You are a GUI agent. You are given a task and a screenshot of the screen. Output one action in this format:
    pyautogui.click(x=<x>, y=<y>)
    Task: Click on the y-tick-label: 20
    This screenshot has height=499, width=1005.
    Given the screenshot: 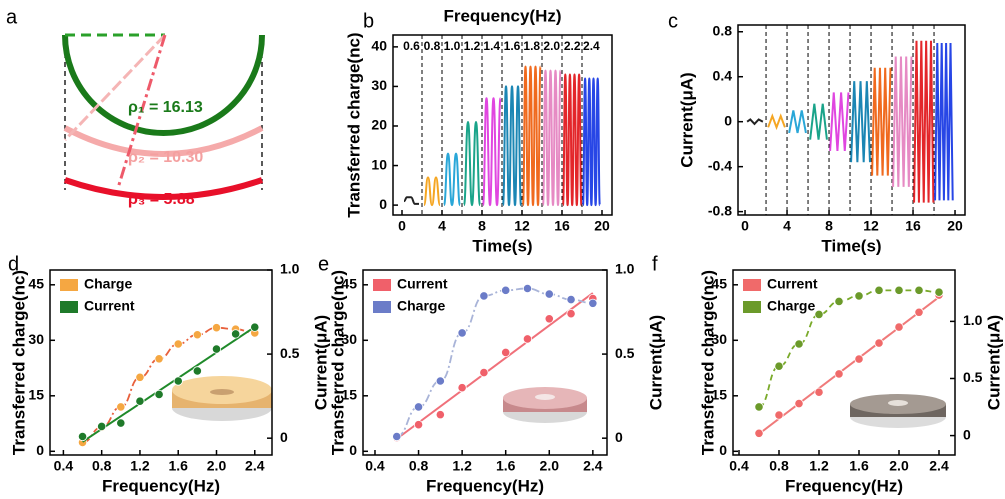 What is the action you would take?
    pyautogui.click(x=379, y=125)
    